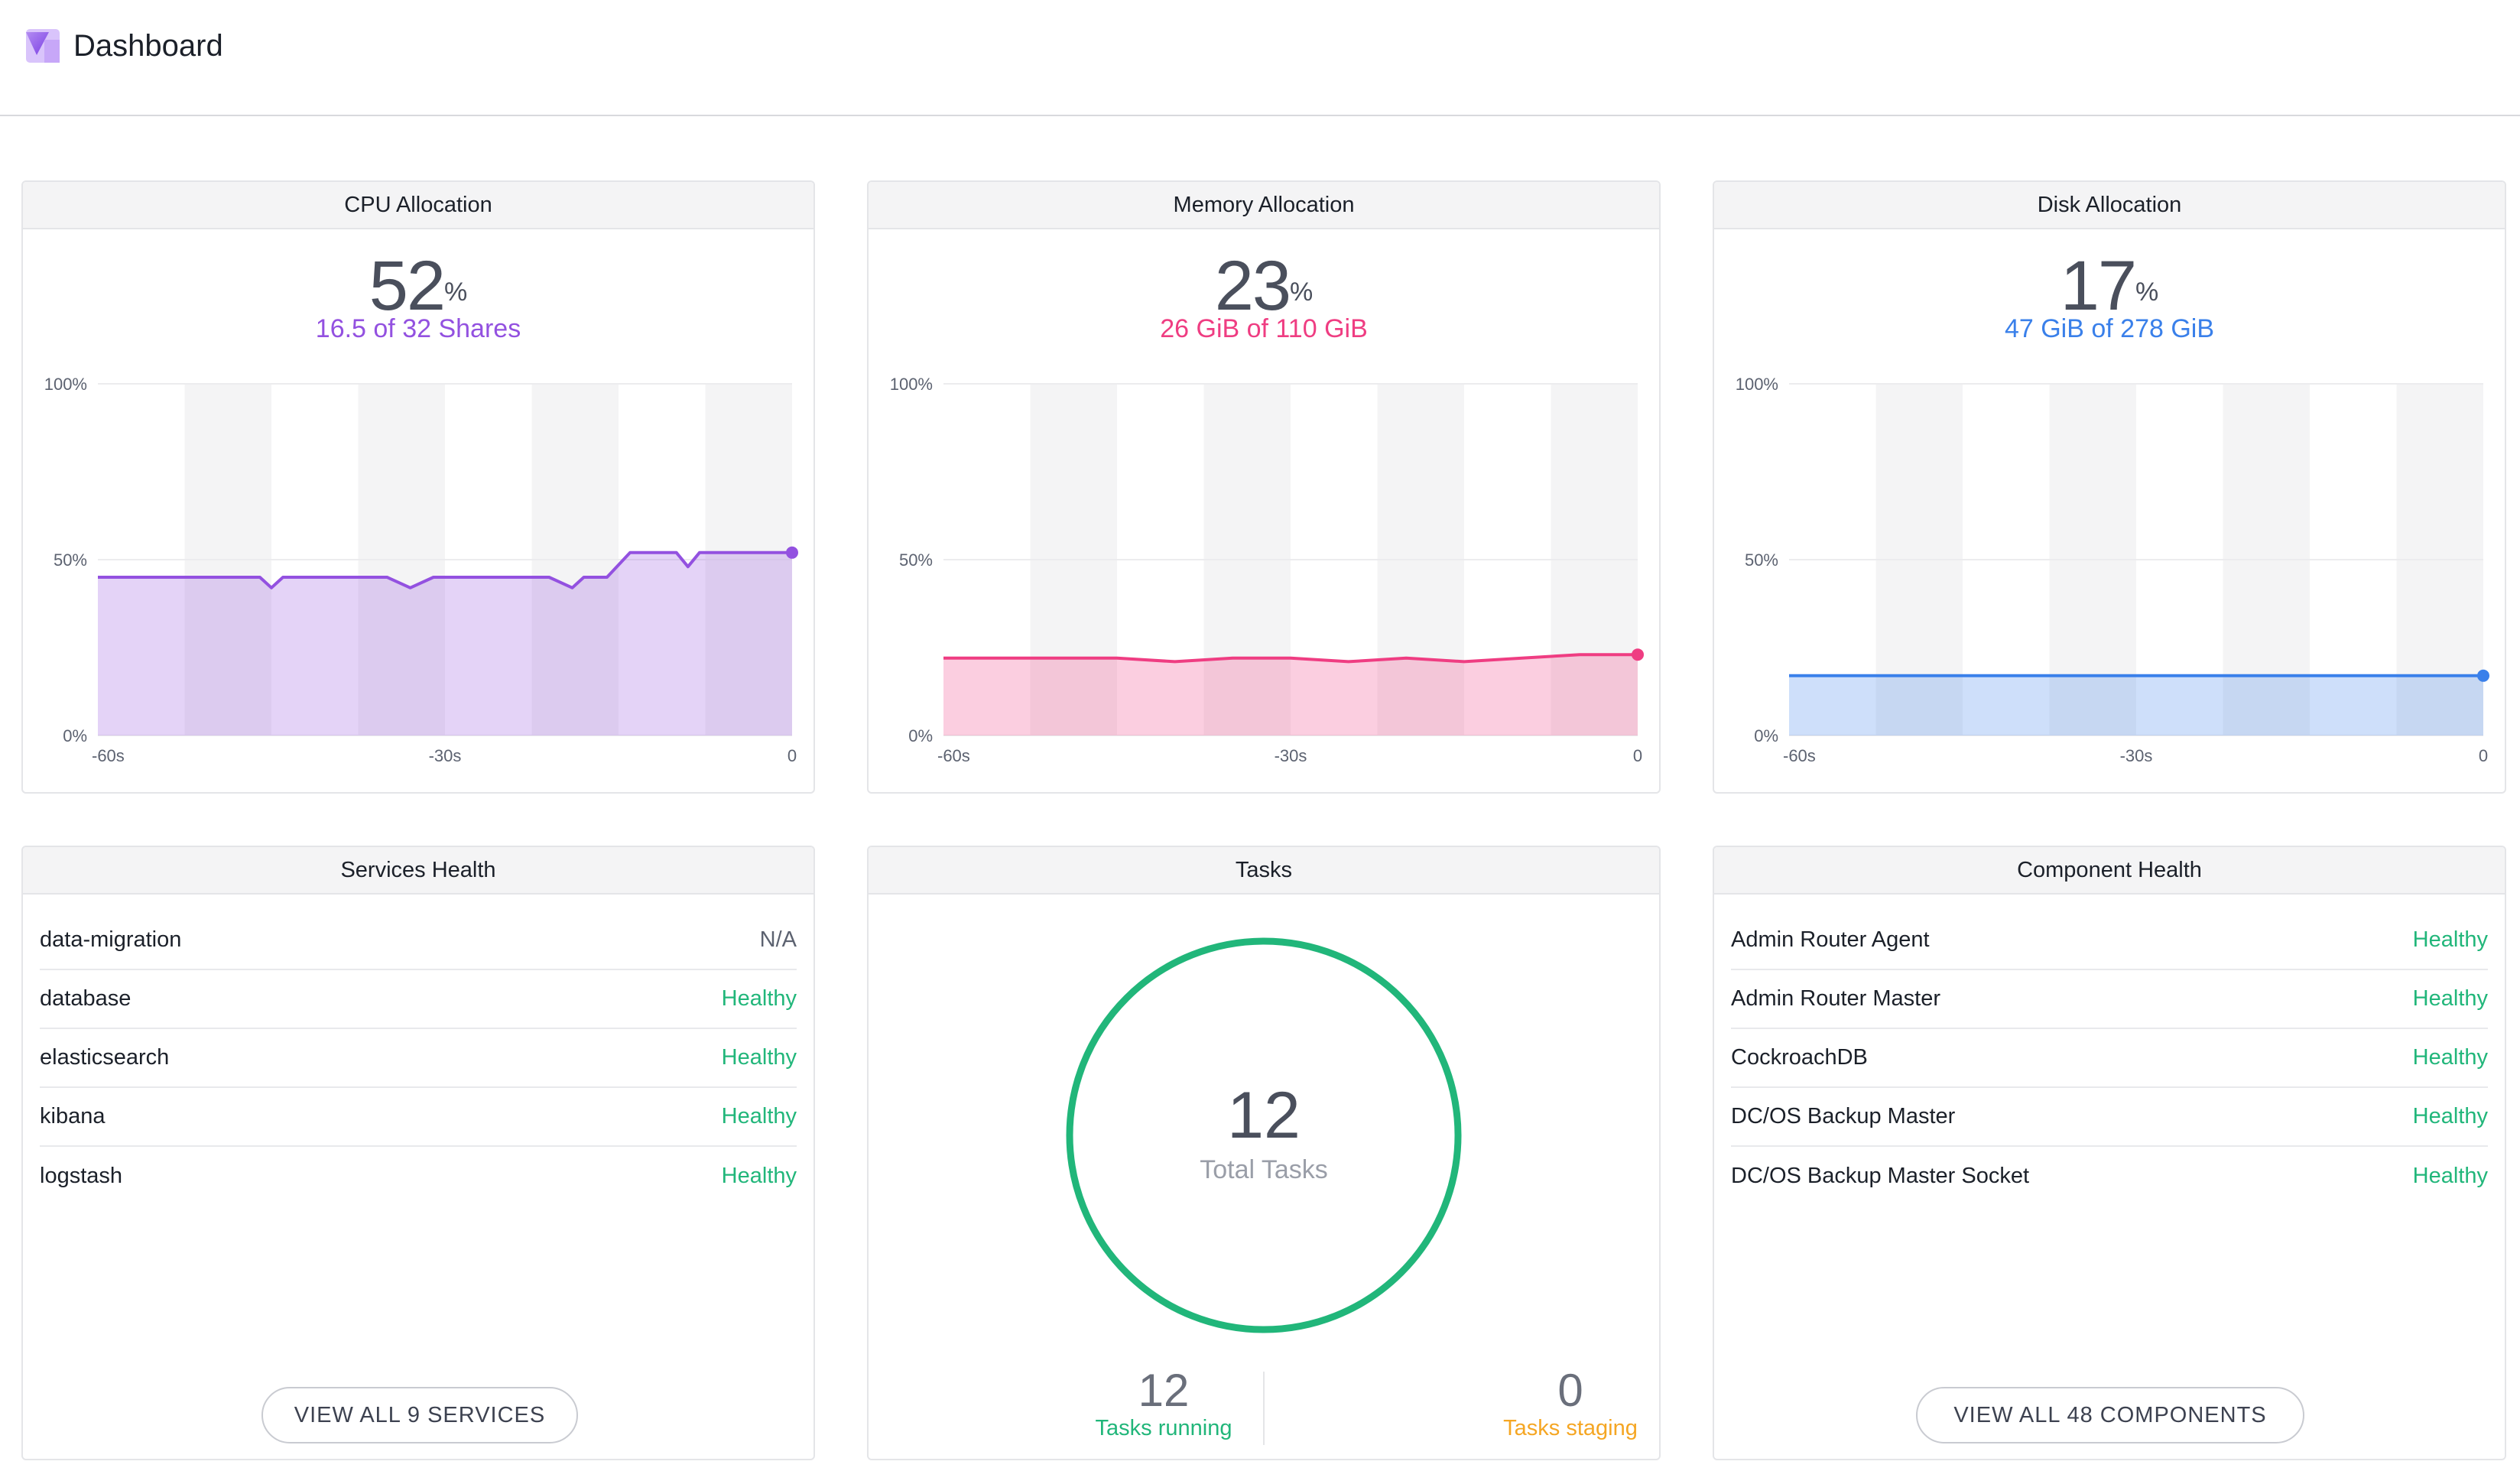 The width and height of the screenshot is (2520, 1471). Describe the element at coordinates (2109, 871) in the screenshot. I see `panel-title: Component Health` at that location.